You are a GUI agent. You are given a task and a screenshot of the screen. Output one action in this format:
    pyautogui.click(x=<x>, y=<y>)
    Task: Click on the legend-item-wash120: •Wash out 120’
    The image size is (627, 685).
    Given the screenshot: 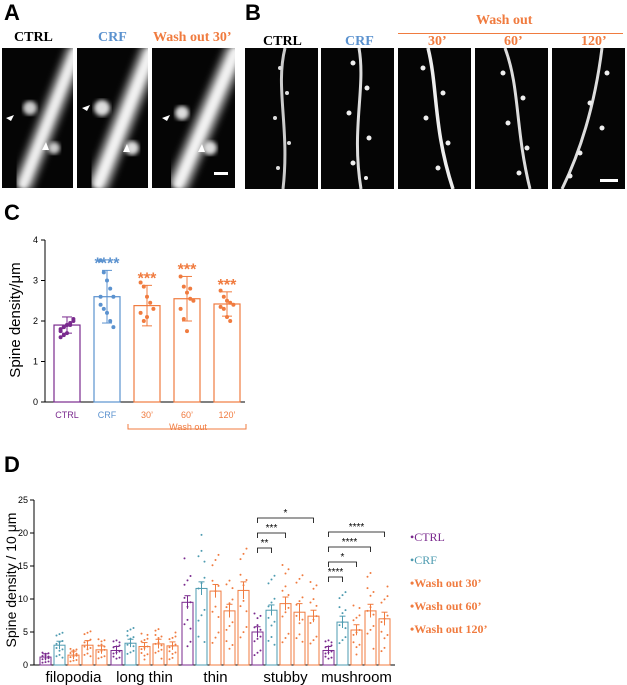 What is the action you would take?
    pyautogui.click(x=449, y=629)
    